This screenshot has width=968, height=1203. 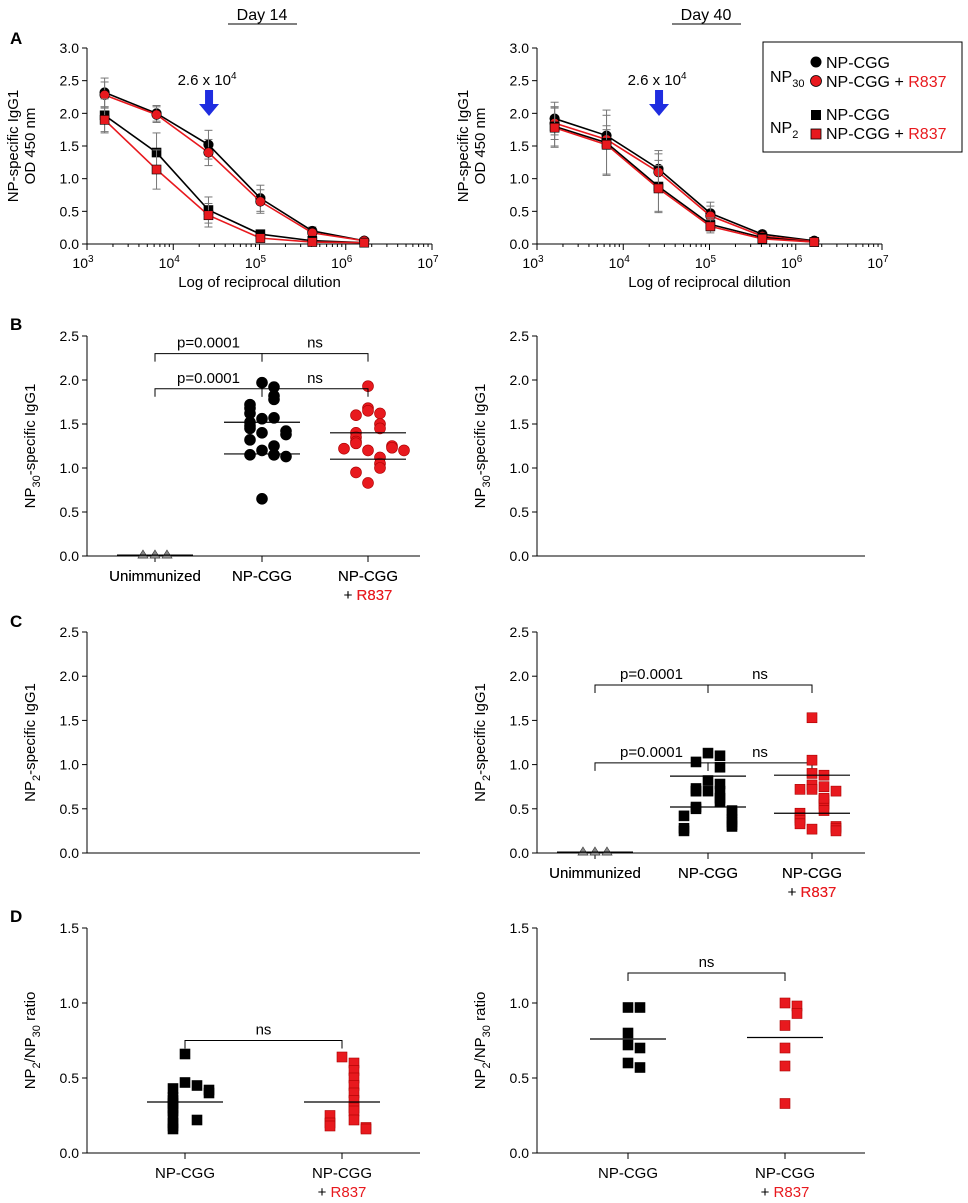 What do you see at coordinates (480, 146) in the screenshot?
I see `y-axis-label-line2: OD 450 nm` at bounding box center [480, 146].